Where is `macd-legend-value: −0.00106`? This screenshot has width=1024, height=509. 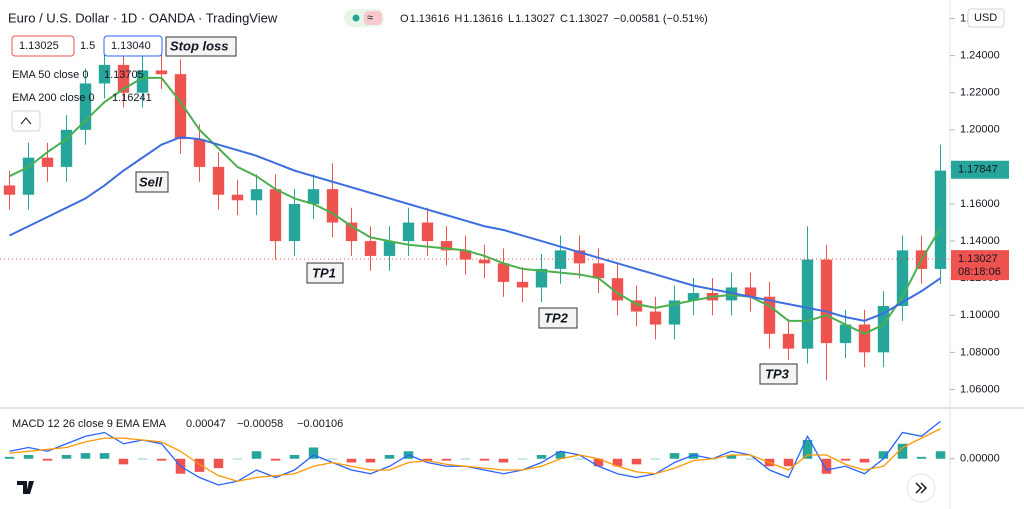
macd-legend-value: −0.00106 is located at coordinates (320, 424).